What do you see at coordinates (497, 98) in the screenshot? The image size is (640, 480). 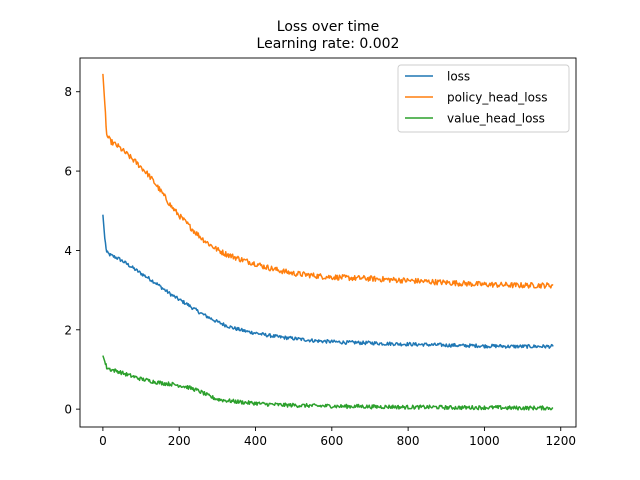 I see `legend-label: policy_head_loss` at bounding box center [497, 98].